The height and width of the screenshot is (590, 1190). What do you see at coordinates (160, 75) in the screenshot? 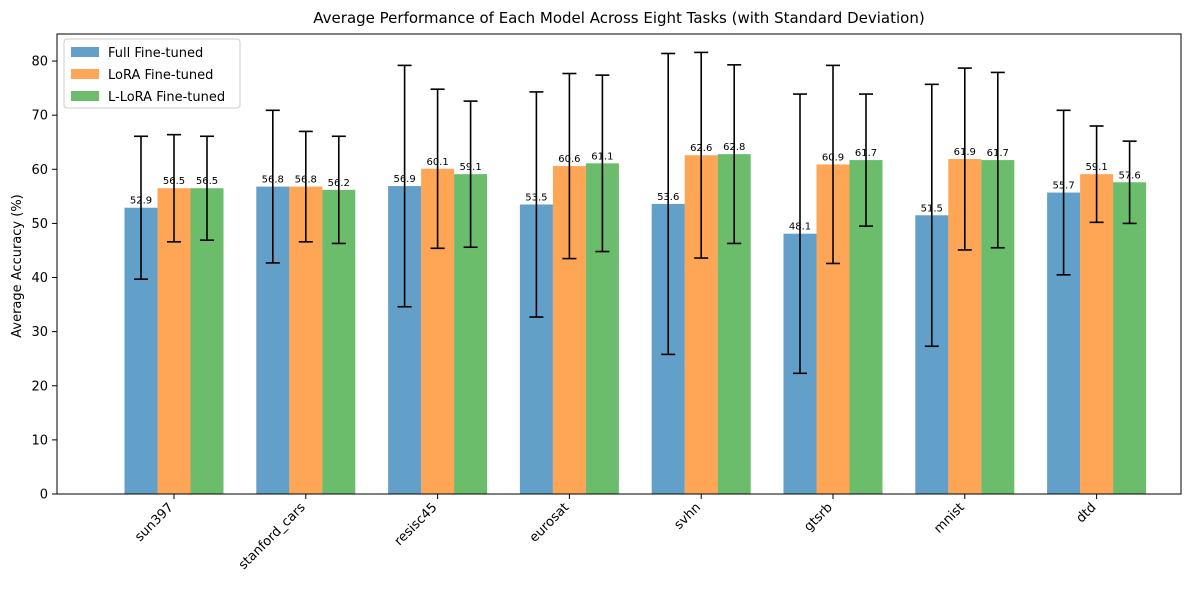
I see `legend-label: LoRA Fine-tuned` at bounding box center [160, 75].